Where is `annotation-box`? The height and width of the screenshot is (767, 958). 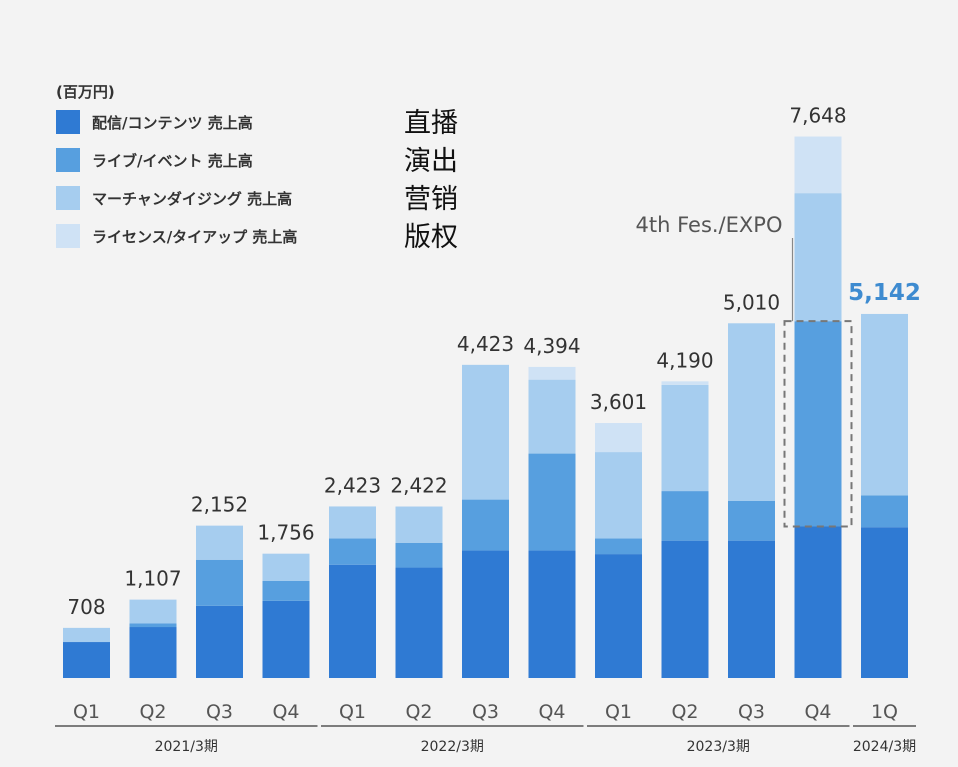 annotation-box is located at coordinates (818, 424).